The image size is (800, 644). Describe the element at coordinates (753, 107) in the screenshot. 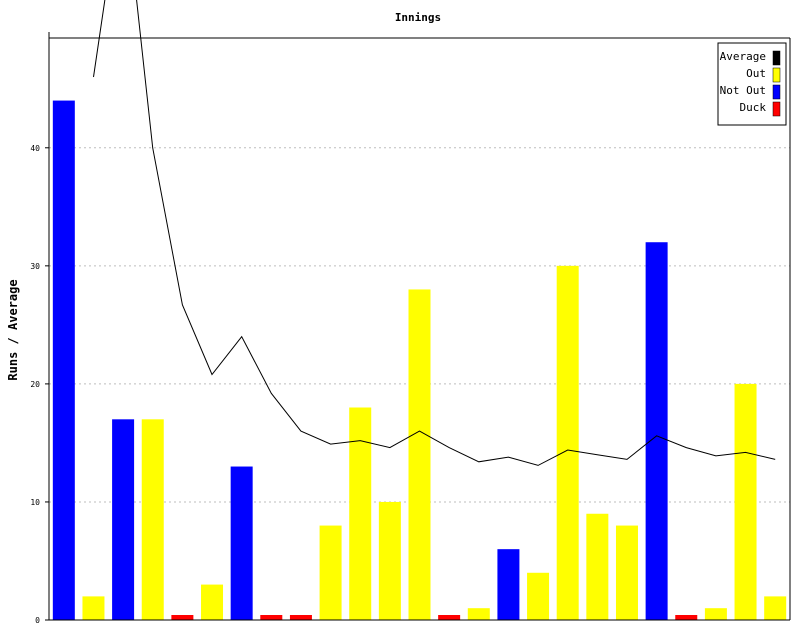

I see `legend-label: Duck` at that location.